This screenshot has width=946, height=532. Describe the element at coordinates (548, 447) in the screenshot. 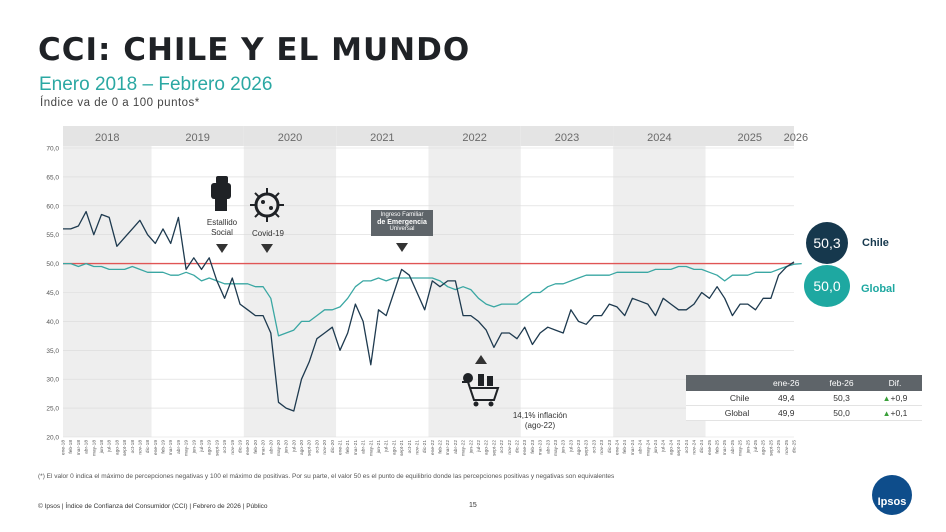

I see `x-tick-label: abr-23` at that location.